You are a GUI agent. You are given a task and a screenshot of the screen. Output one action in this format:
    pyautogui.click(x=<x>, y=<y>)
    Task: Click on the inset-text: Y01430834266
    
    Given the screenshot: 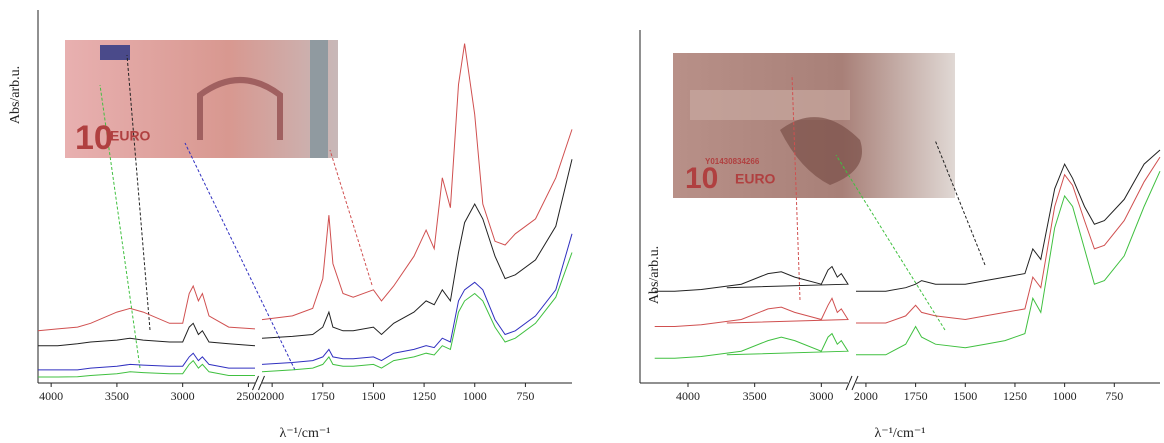 What is the action you would take?
    pyautogui.click(x=732, y=161)
    